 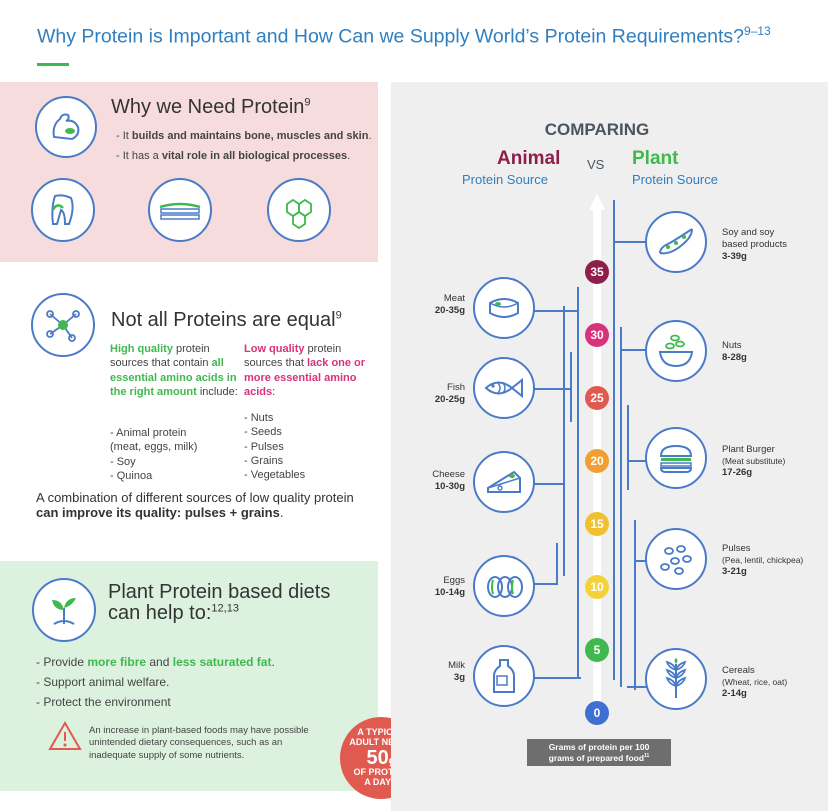 I want to click on milk-icon, so click(x=504, y=676).